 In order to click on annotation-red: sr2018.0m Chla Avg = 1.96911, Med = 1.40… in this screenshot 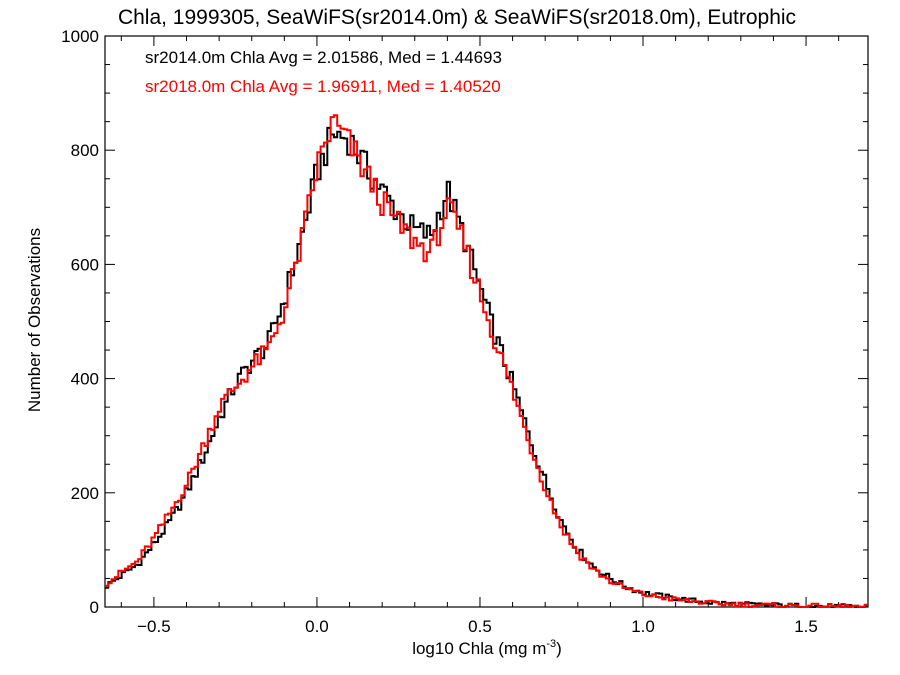, I will do `click(323, 86)`.